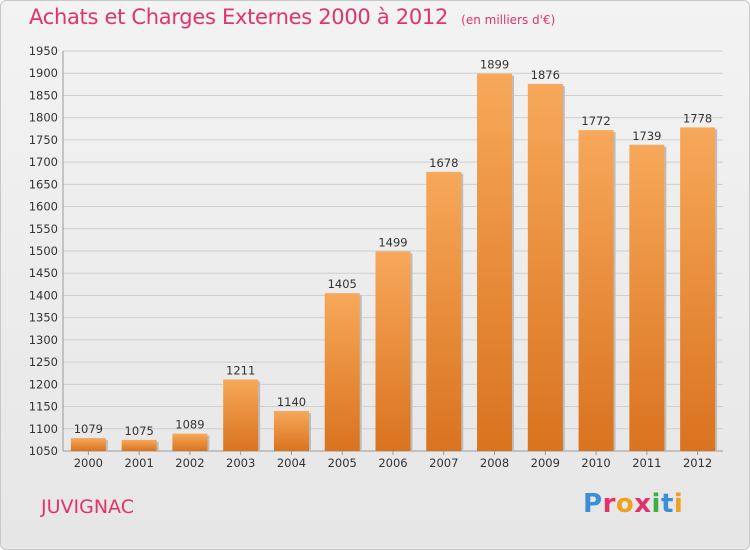 This screenshot has height=550, width=750. I want to click on data-label: 1772, so click(595, 121).